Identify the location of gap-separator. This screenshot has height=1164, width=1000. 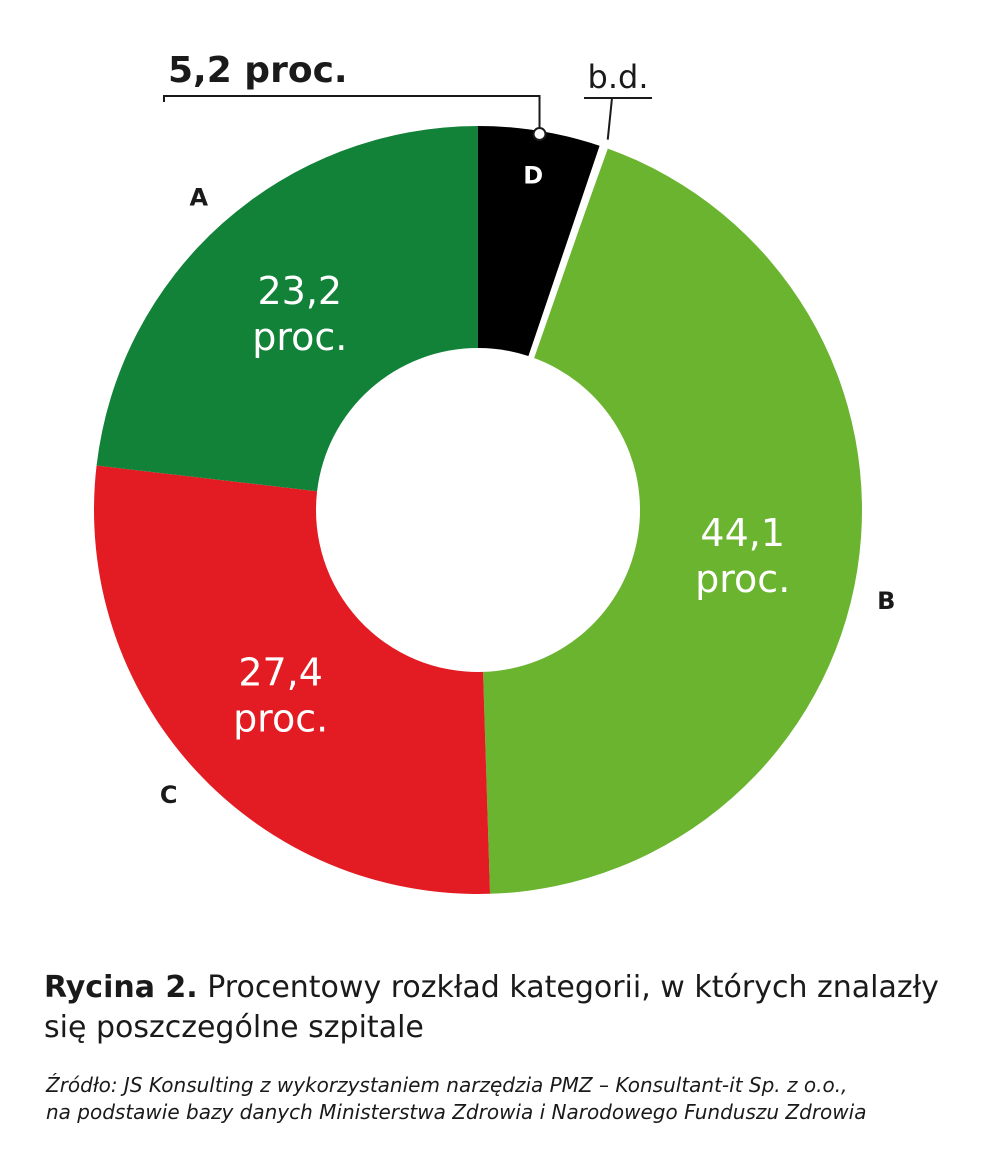
(567, 252).